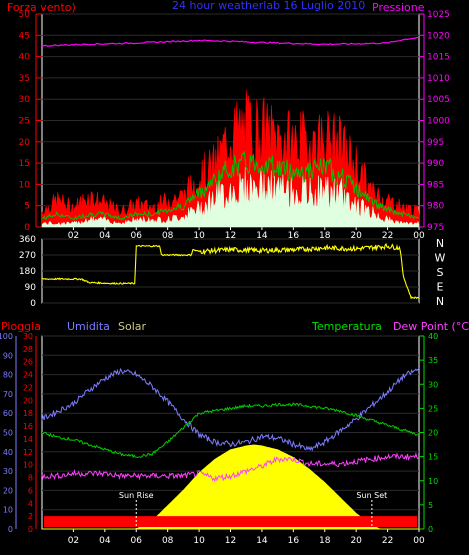 This screenshot has width=469, height=555. I want to click on rain-tick-label: 14, so click(28, 439).